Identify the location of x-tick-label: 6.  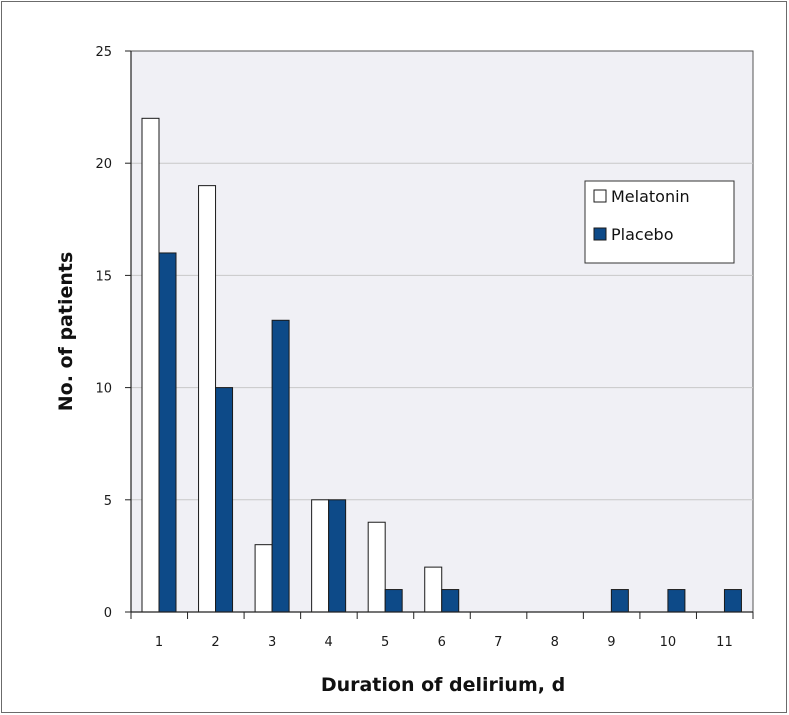
(442, 642).